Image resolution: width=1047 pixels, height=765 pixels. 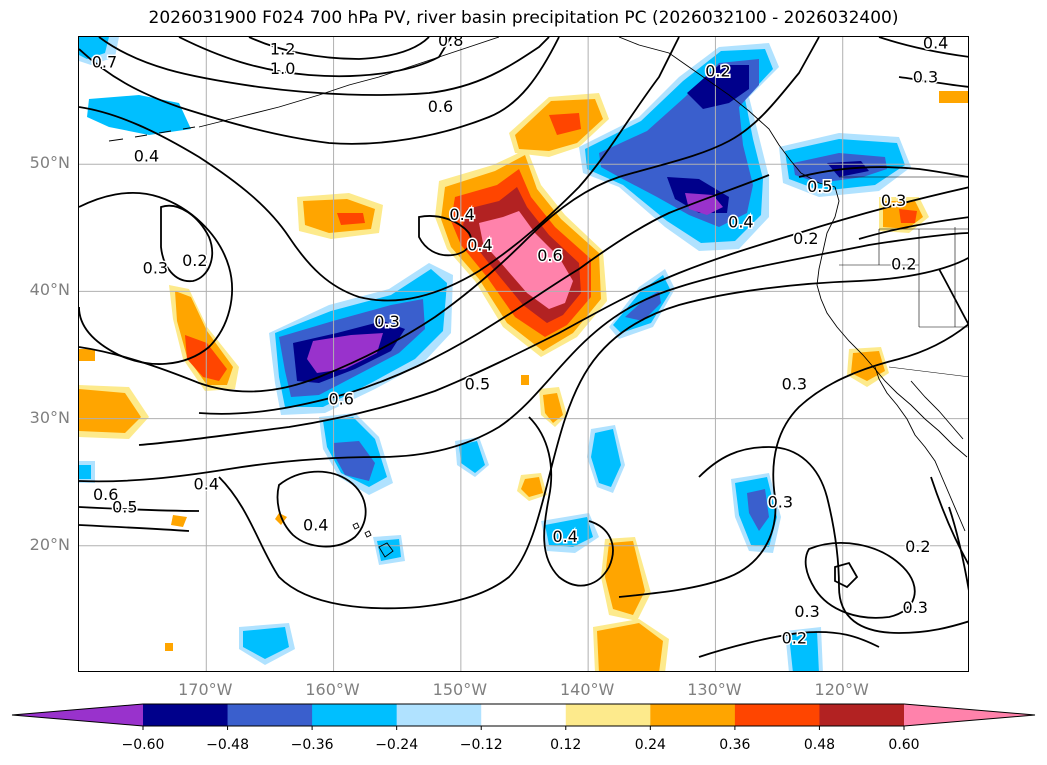 I want to click on colorbar-tick-label: −0.12, so click(x=481, y=745).